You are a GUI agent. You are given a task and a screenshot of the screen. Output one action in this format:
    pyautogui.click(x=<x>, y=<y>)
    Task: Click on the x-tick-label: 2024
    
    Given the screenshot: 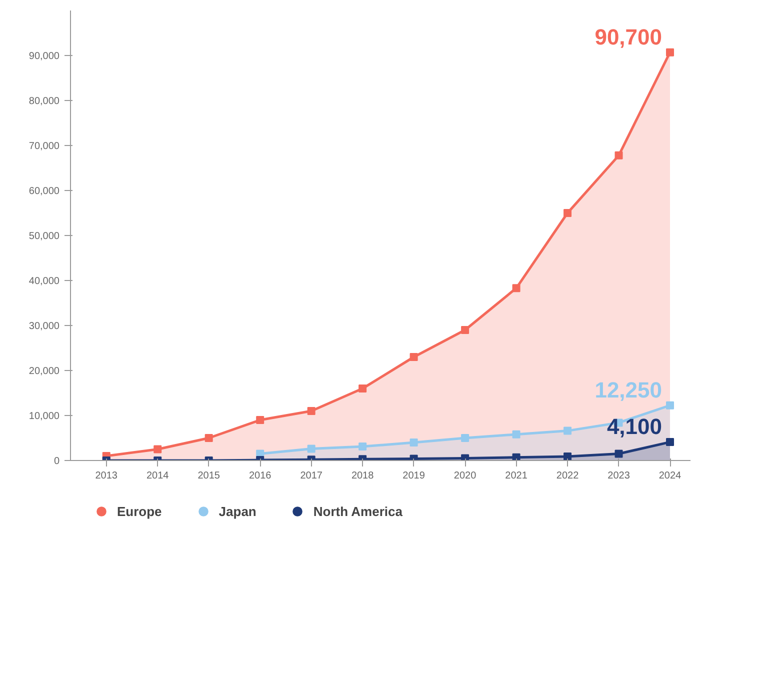 What is the action you would take?
    pyautogui.click(x=670, y=476)
    